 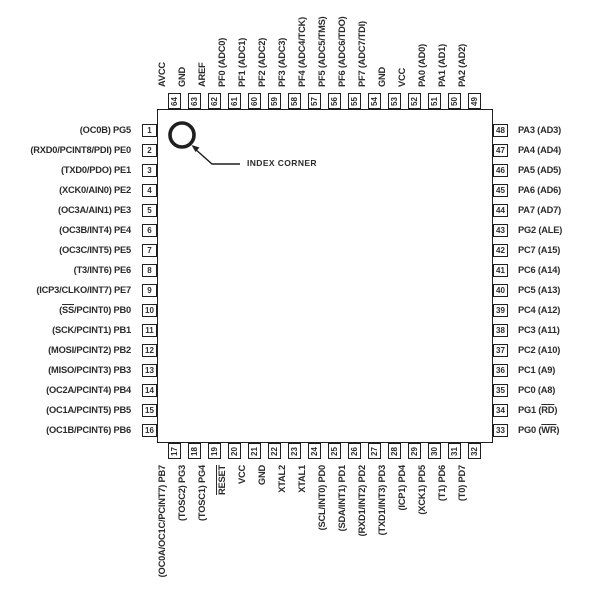 I want to click on pin-23-box: 23, so click(x=294, y=451).